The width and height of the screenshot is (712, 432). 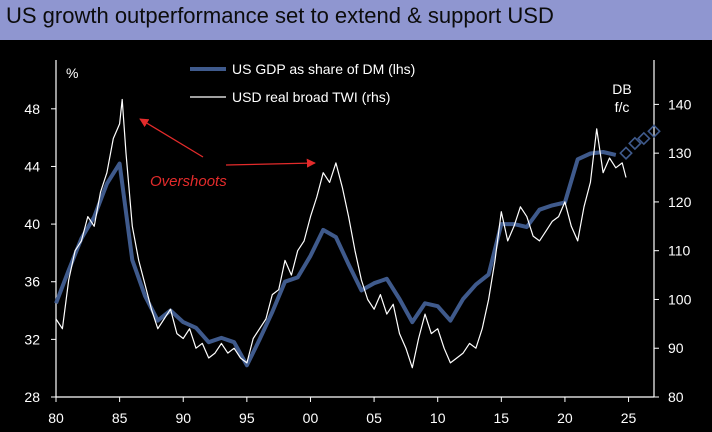 I want to click on y-left-tick-label: 40, so click(x=32, y=224).